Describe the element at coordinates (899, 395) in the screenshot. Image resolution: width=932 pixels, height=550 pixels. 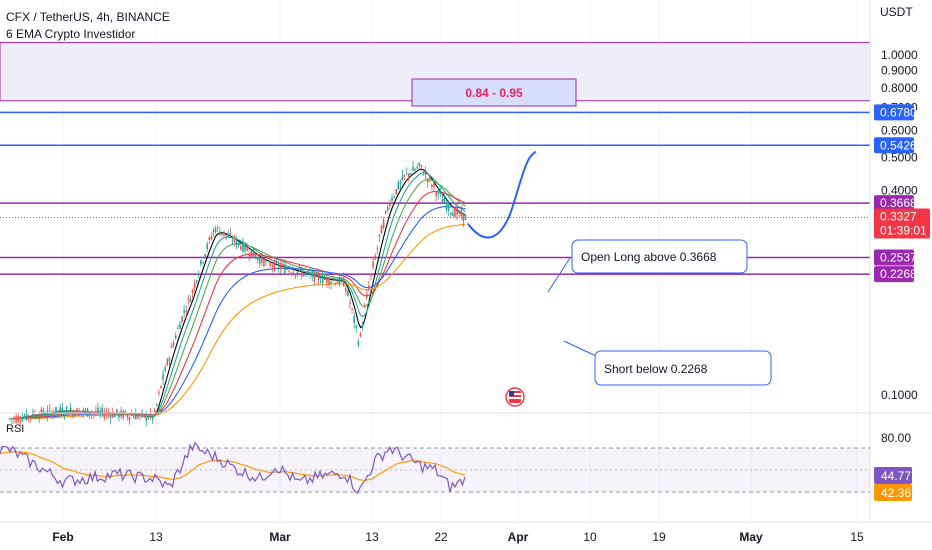
I see `price-tick-label: 0.1000` at that location.